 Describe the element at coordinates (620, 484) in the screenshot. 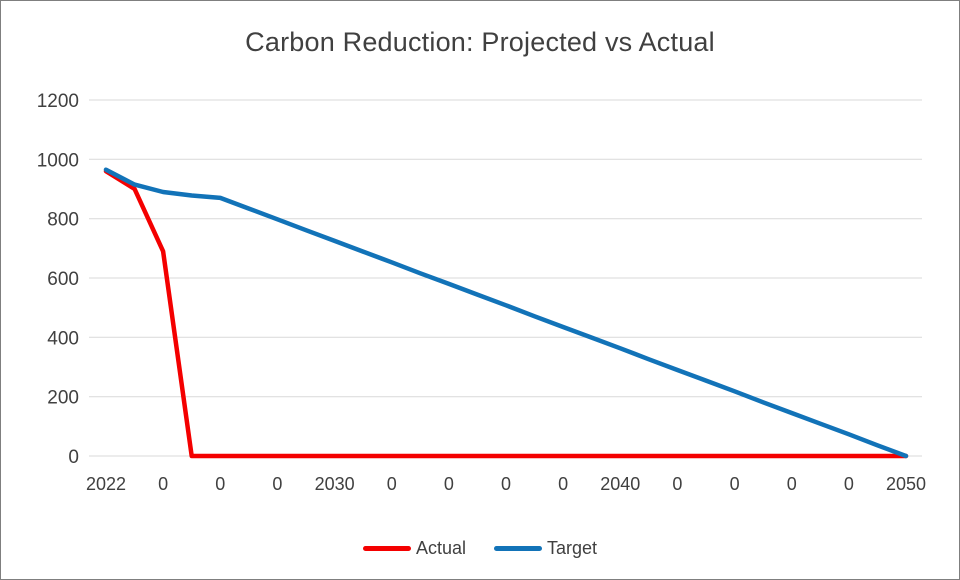

I see `x-axis-tick-label: 2040` at that location.